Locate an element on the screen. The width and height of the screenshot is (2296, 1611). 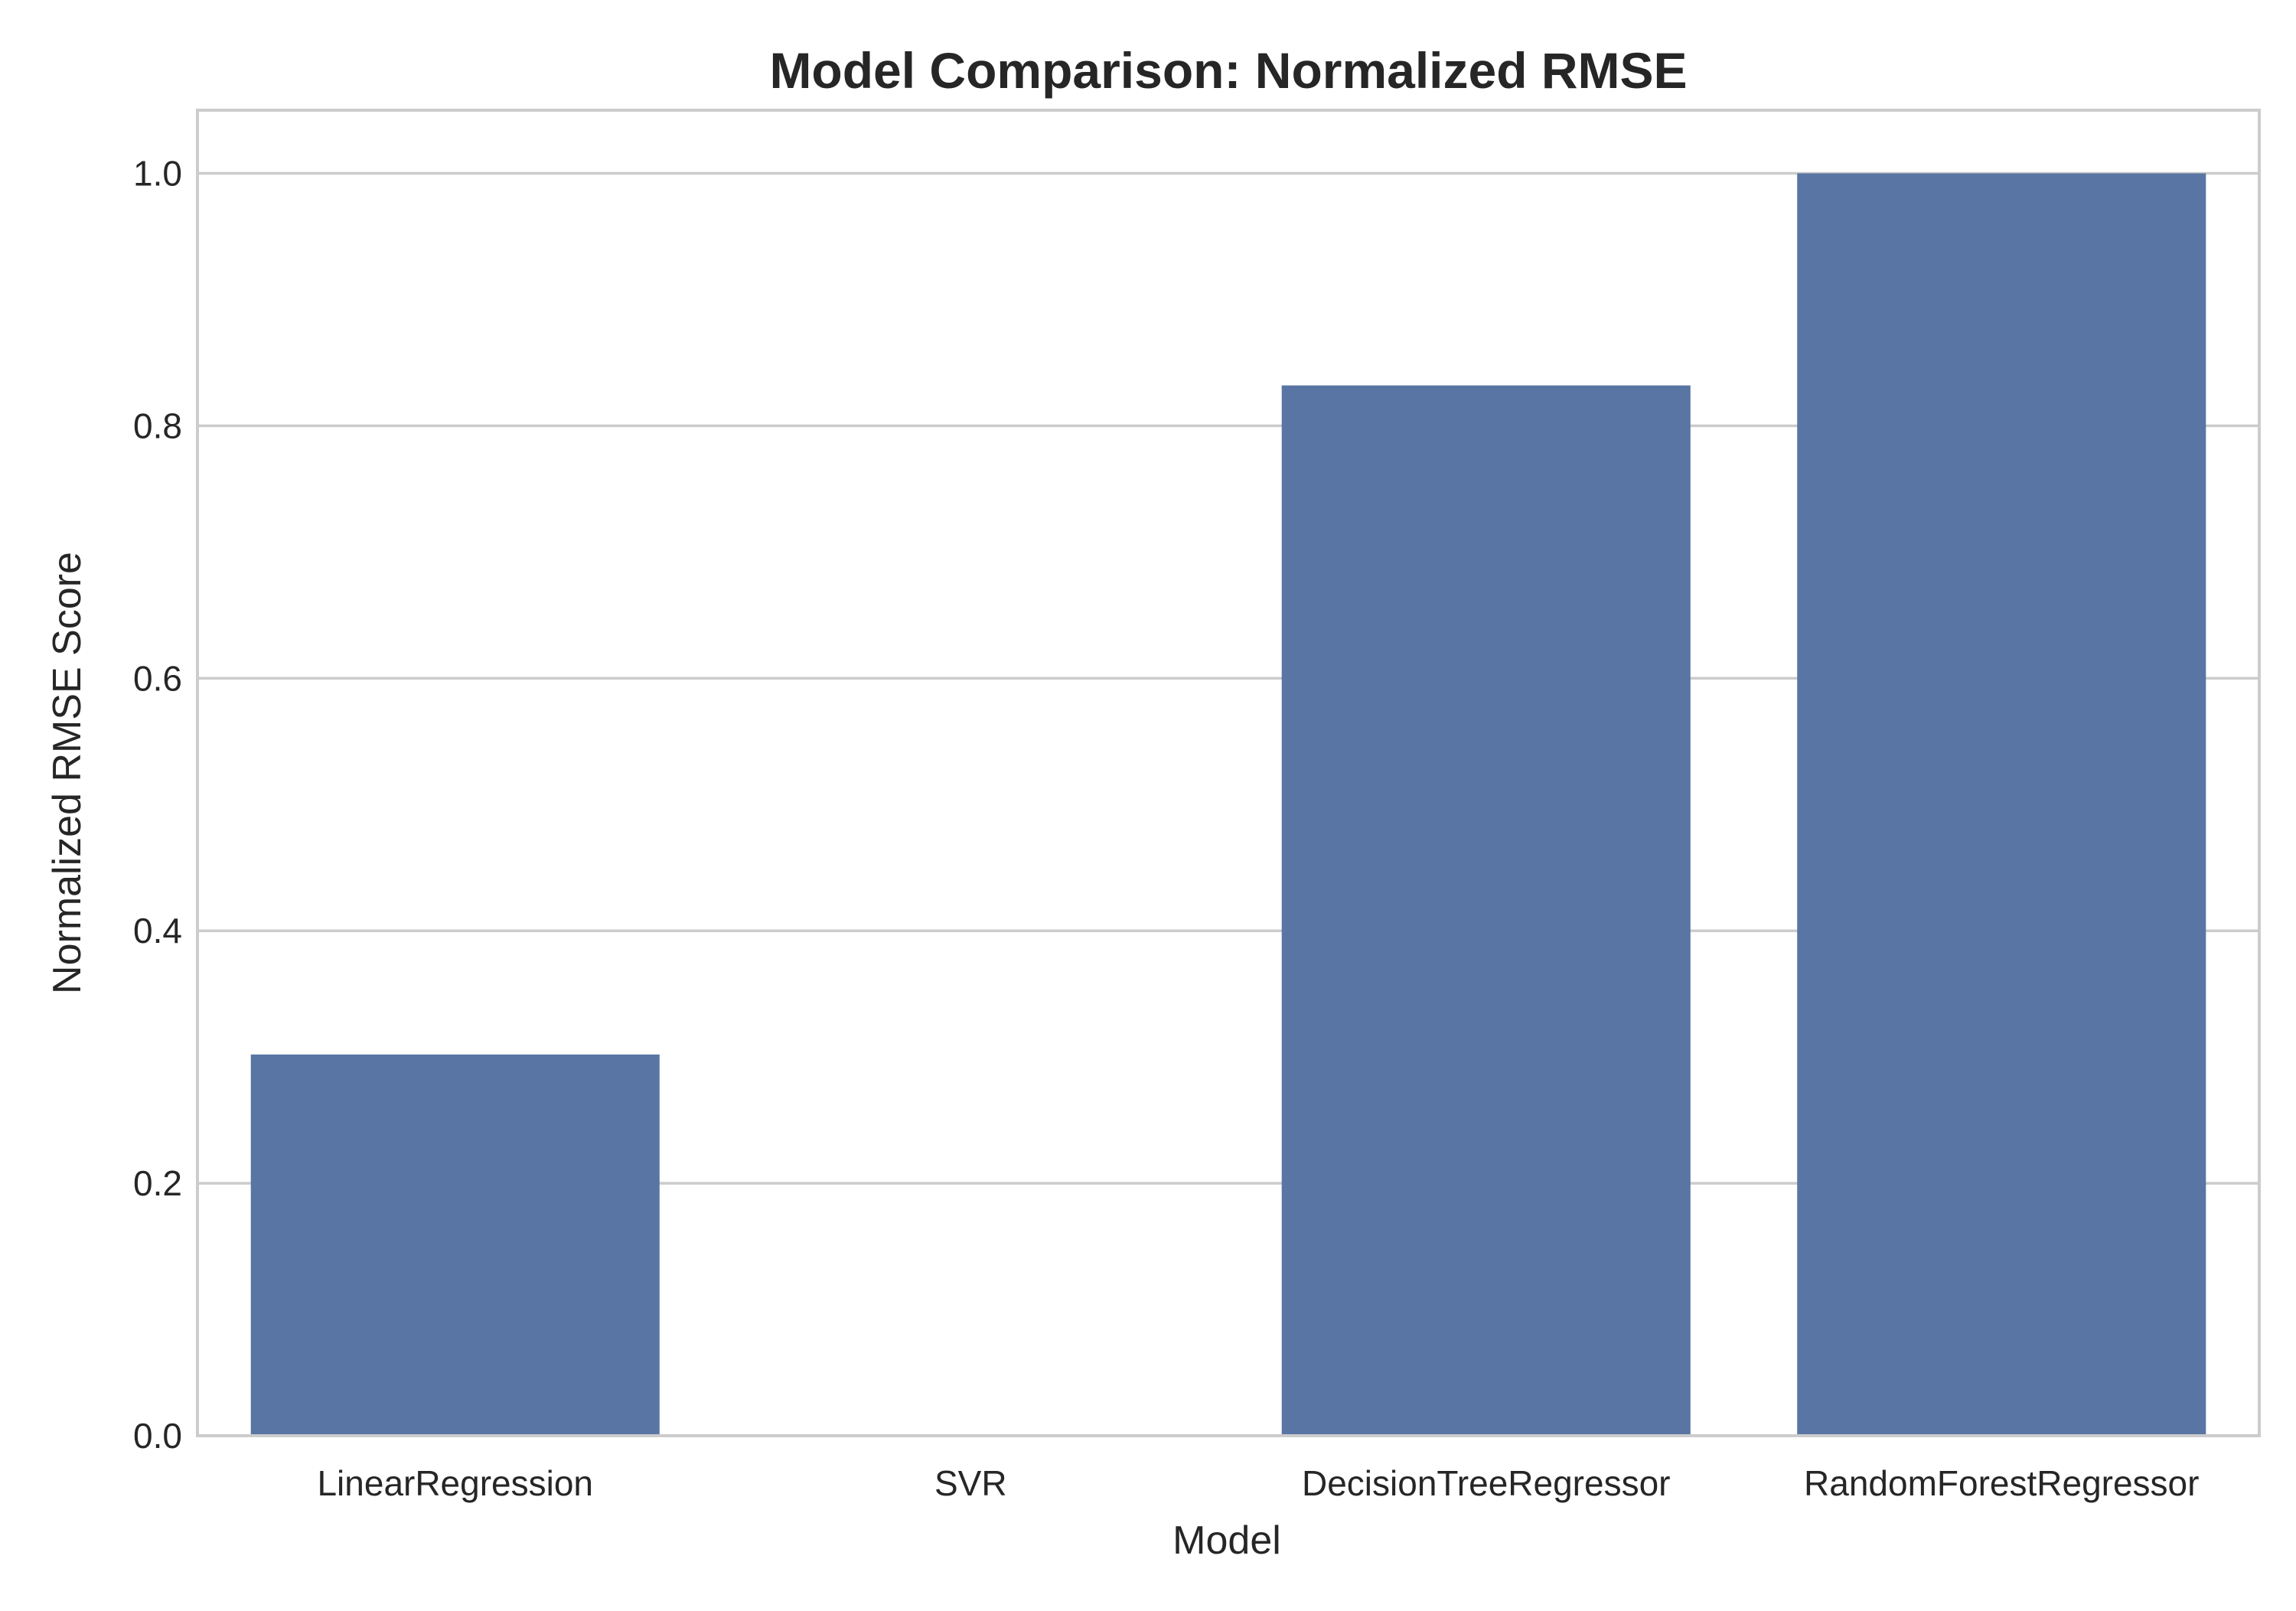
y-tick-label: 0.4 is located at coordinates (157, 931).